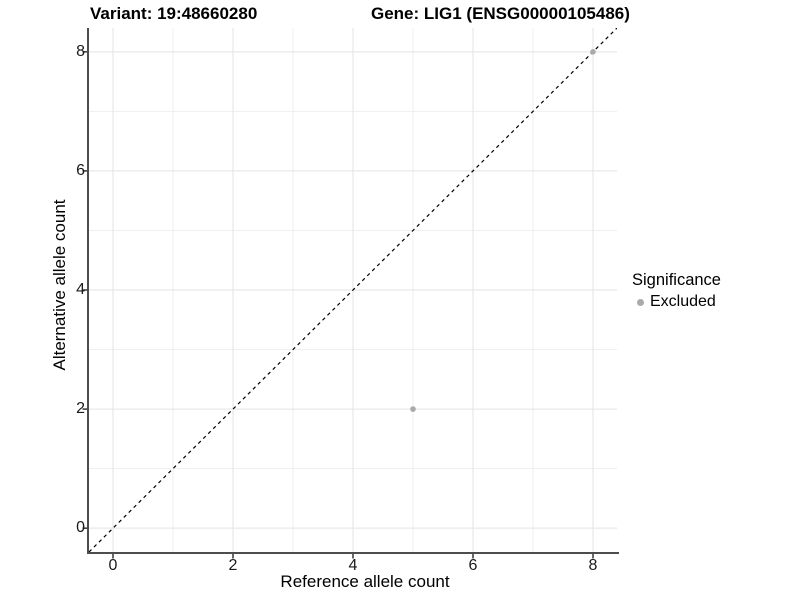  I want to click on x-tick-label: 4, so click(353, 565).